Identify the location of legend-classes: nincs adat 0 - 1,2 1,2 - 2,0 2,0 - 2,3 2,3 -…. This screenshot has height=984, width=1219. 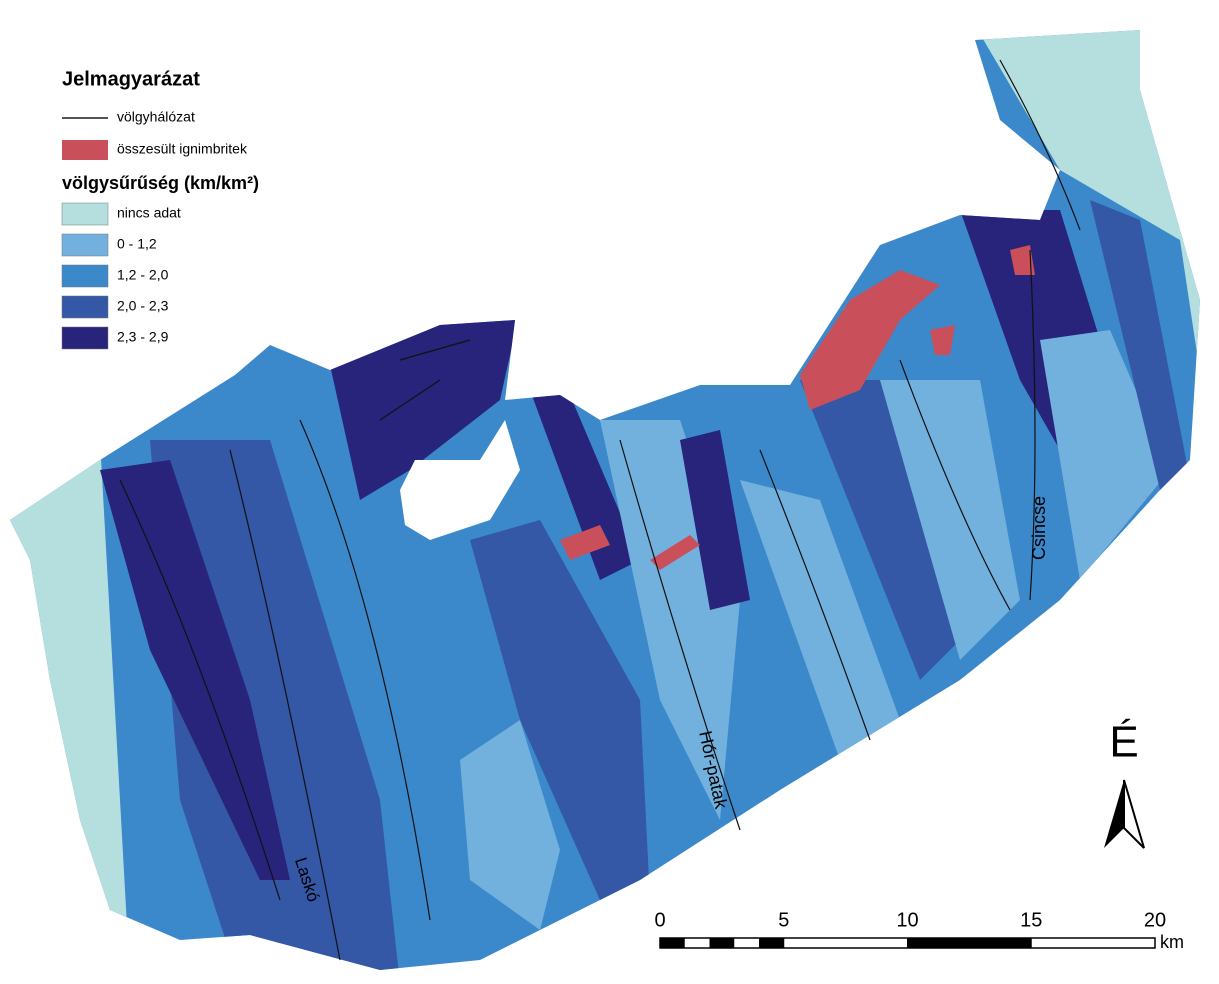
(121, 276).